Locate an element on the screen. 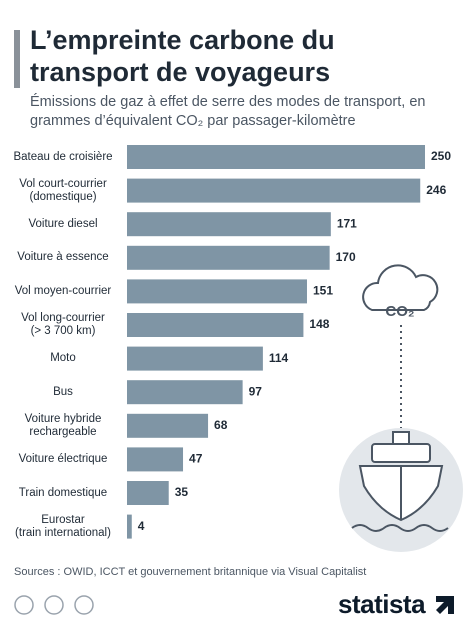 This screenshot has height=632, width=474. cloud-label: CO₂ is located at coordinates (399, 311).